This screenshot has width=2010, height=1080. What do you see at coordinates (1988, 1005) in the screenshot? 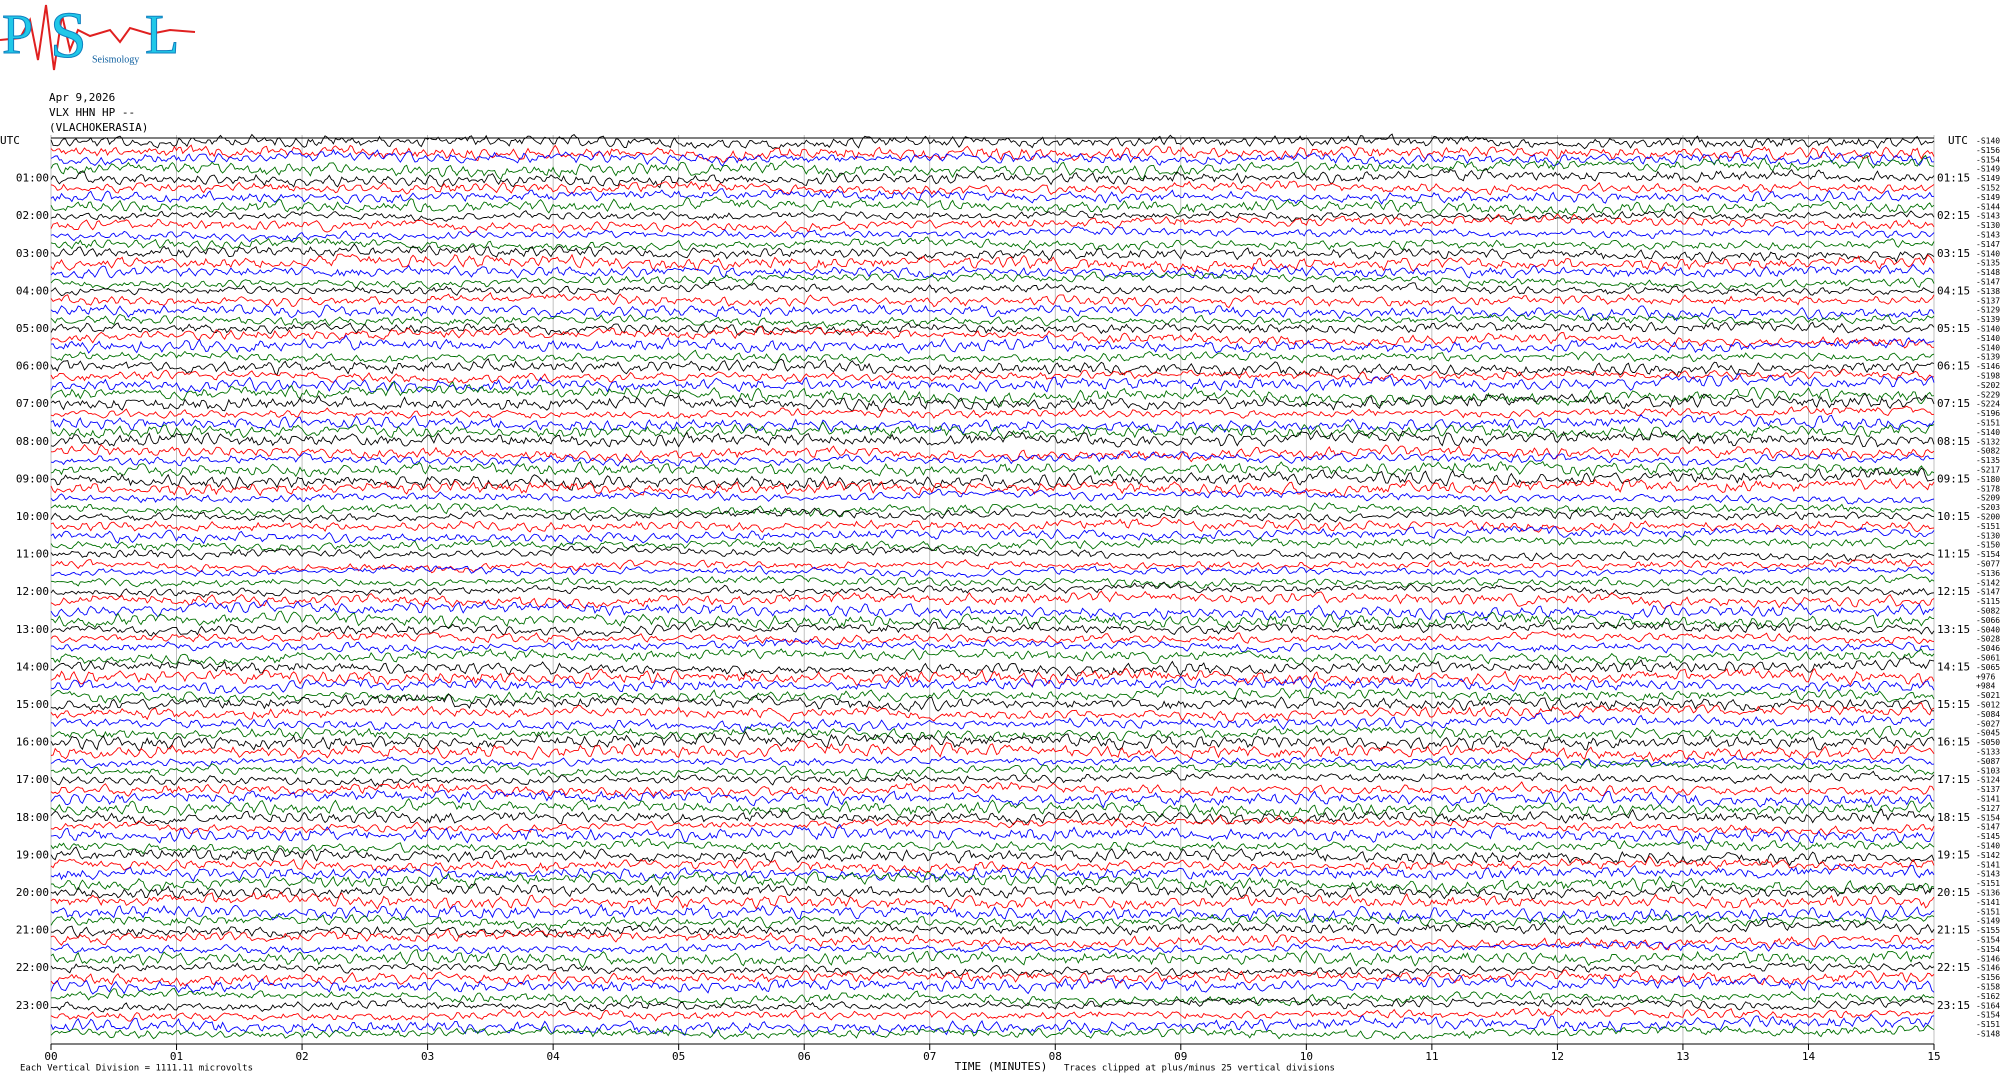
I see `trace-offset: -S164` at bounding box center [1988, 1005].